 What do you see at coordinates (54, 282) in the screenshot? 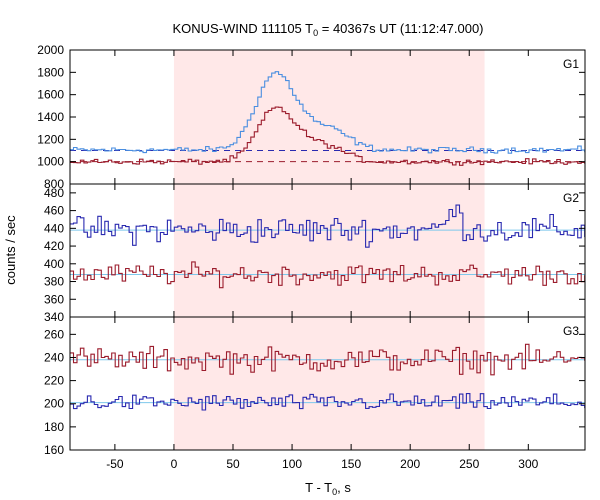
I see `y-tick-label-G2-380: 380` at bounding box center [54, 282].